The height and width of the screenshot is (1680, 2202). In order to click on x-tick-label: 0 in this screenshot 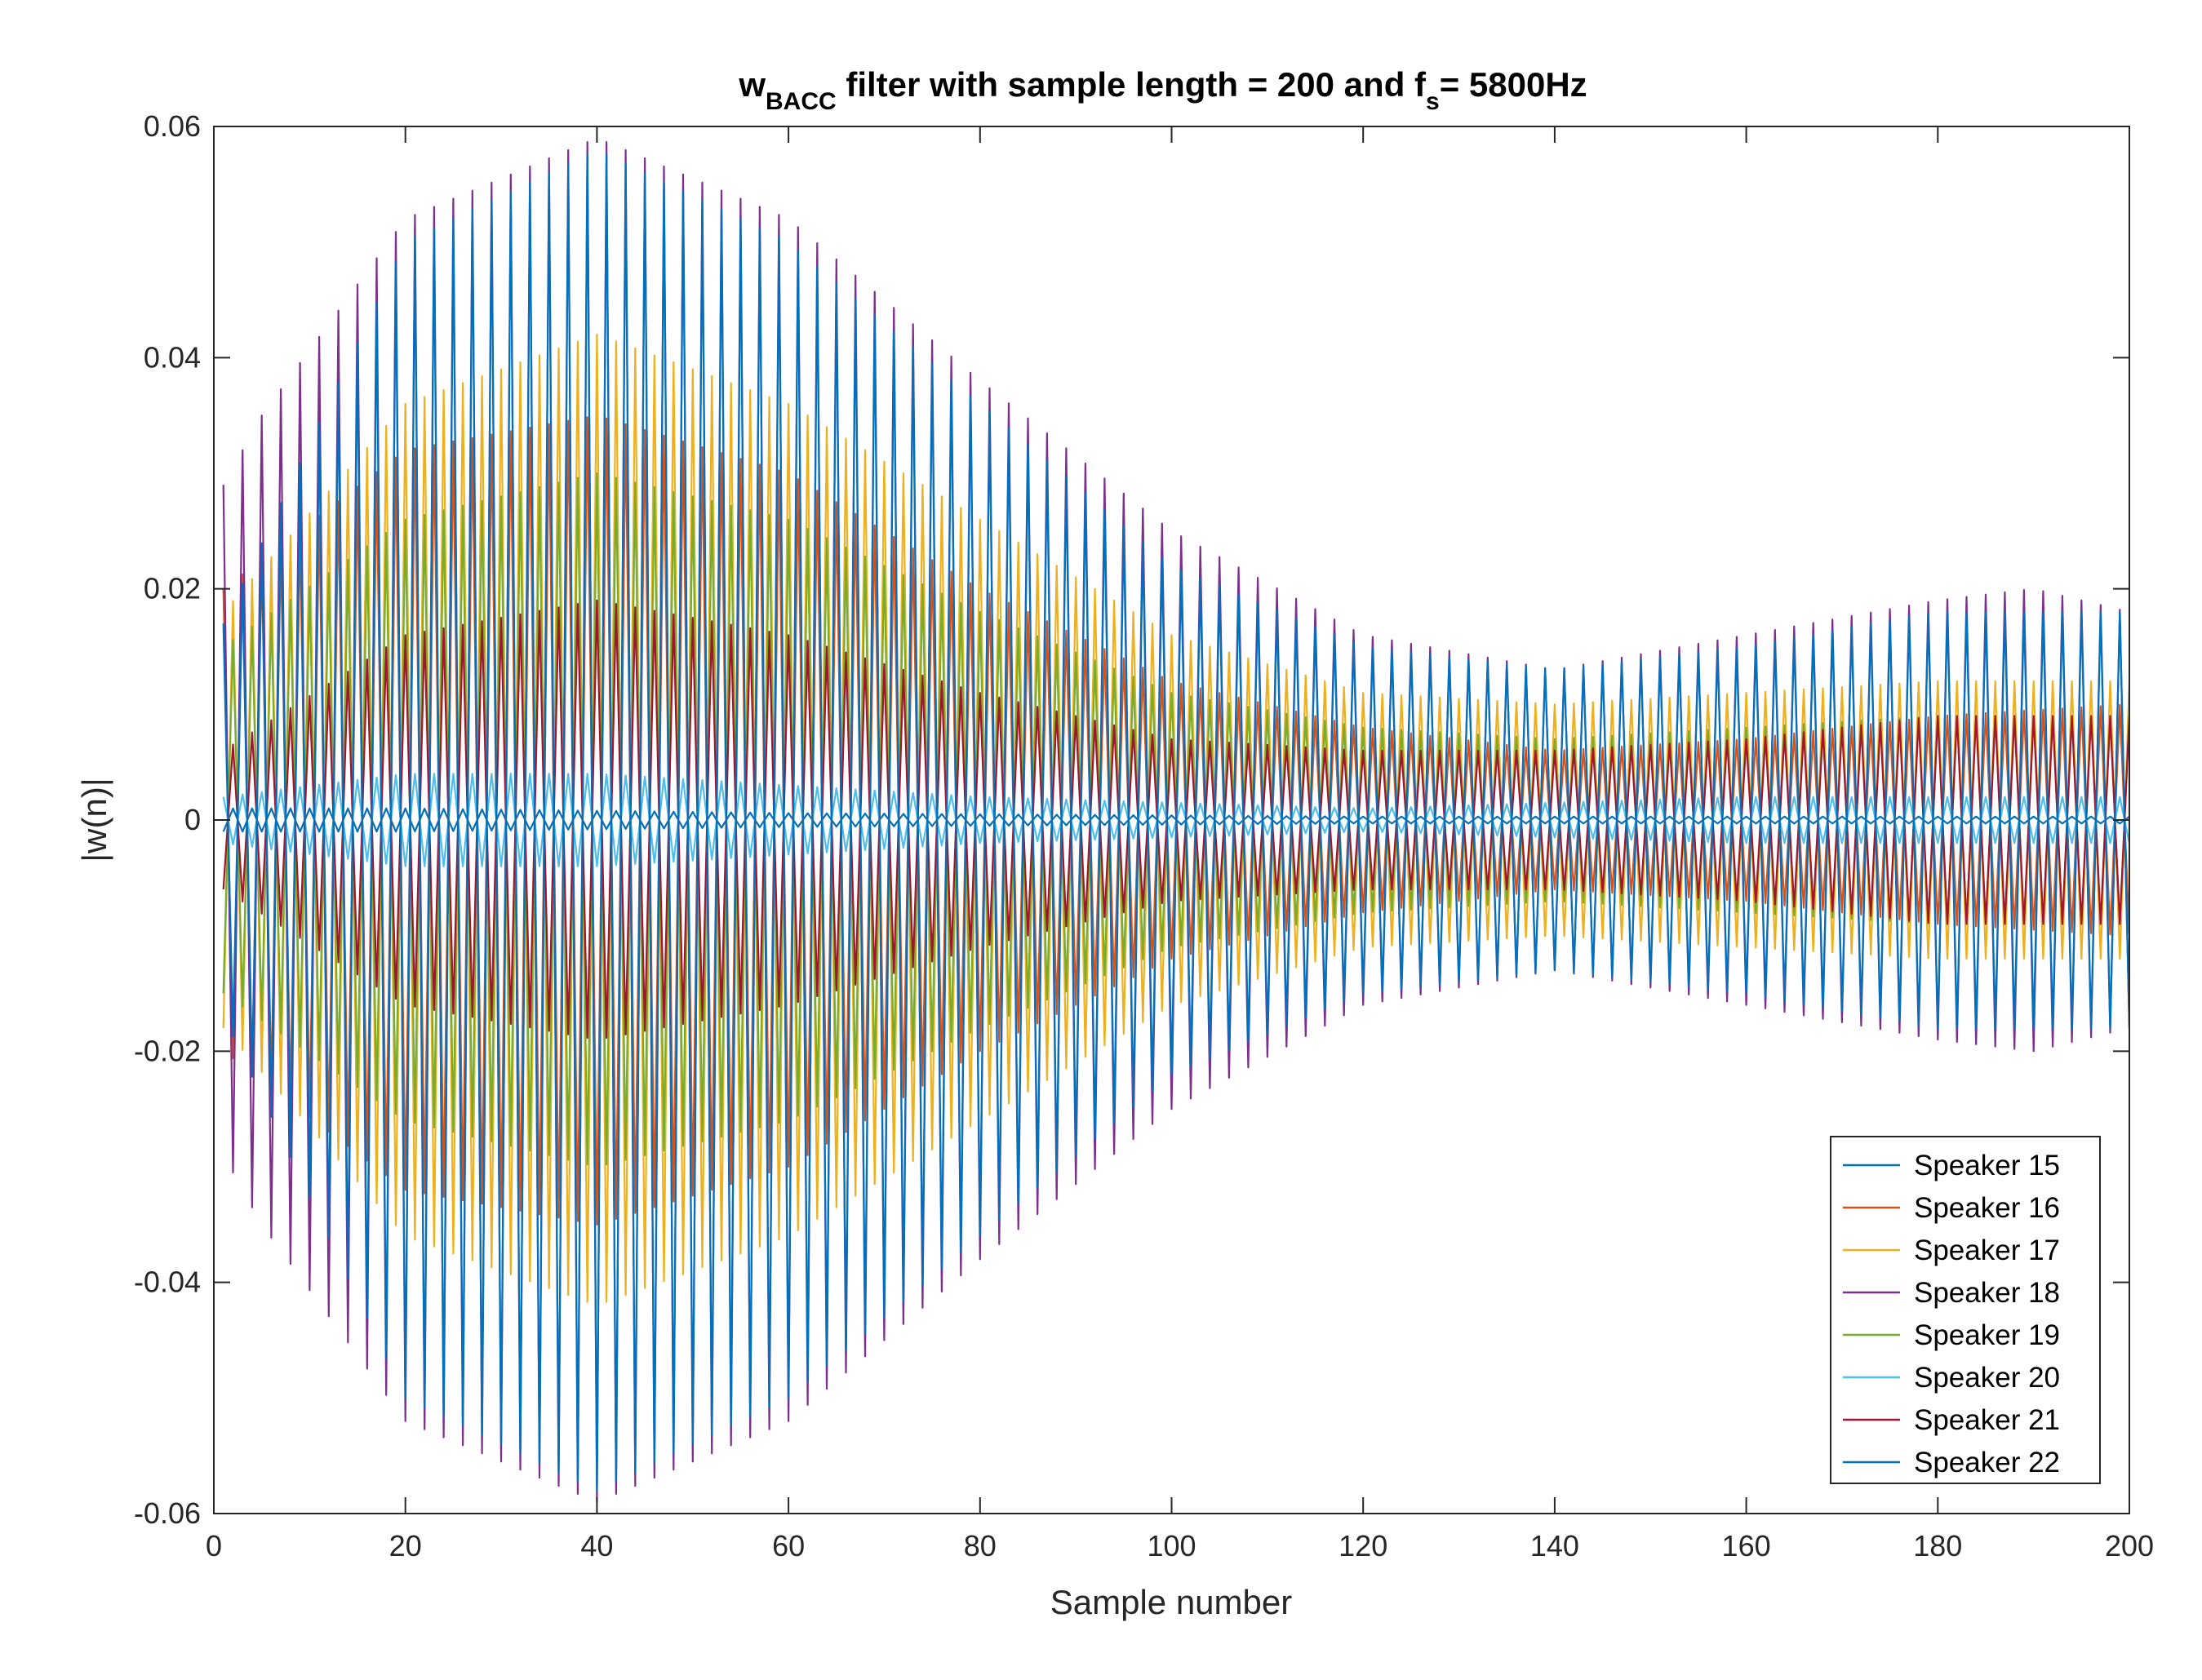, I will do `click(214, 1546)`.